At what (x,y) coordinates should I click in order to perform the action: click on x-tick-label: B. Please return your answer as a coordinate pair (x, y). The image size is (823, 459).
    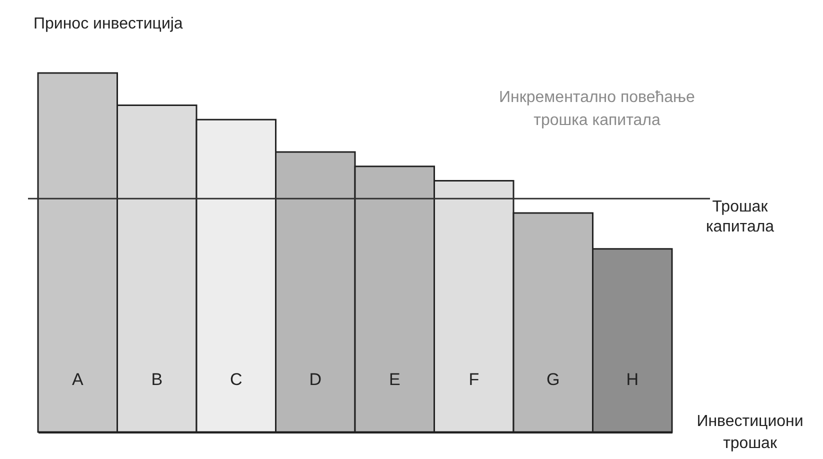
    Looking at the image, I should click on (157, 379).